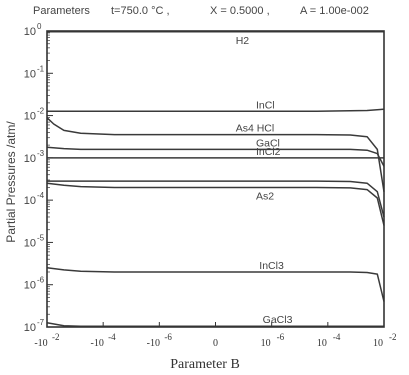  Describe the element at coordinates (265, 105) in the screenshot. I see `series-label: InCl` at that location.